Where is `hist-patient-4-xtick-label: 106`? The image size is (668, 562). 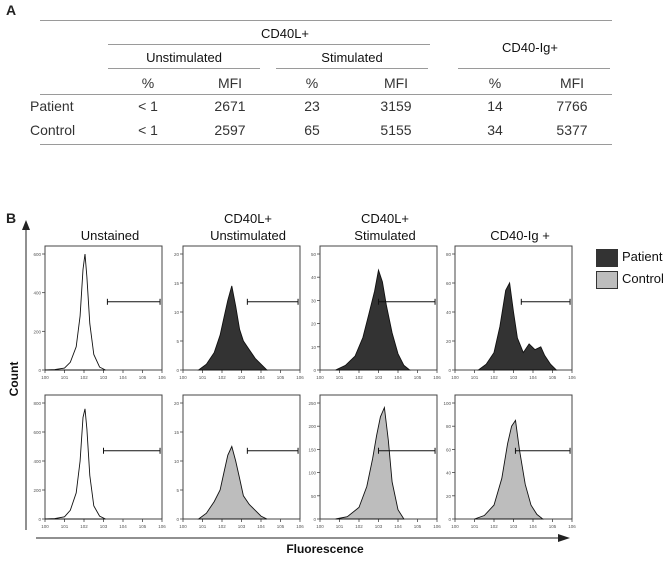 hist-patient-4-xtick-label: 106 is located at coordinates (572, 377).